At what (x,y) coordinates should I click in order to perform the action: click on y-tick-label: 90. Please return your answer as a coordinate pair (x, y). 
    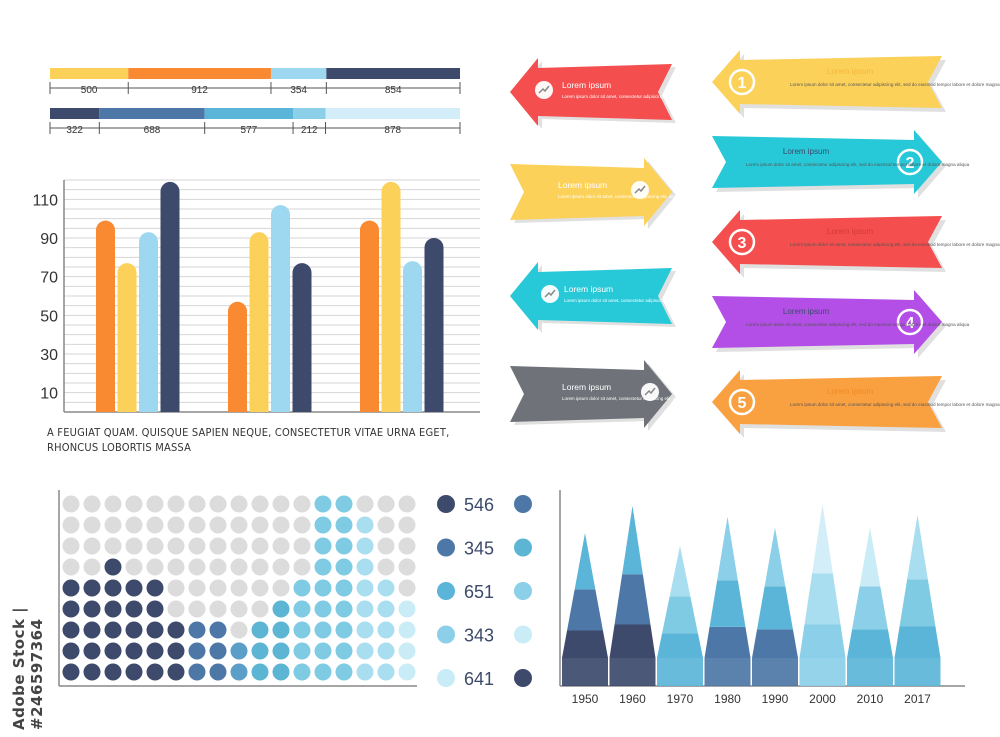
    Looking at the image, I should click on (49, 239).